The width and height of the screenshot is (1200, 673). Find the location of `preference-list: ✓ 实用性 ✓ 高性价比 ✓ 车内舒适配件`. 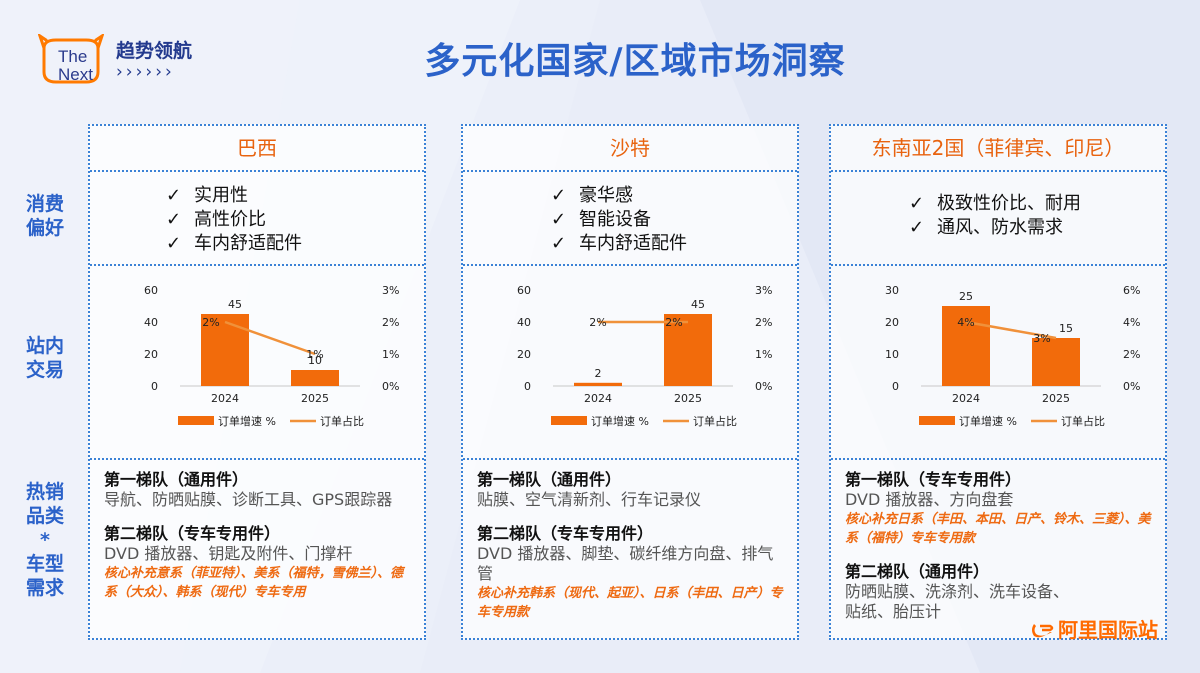

preference-list: ✓ 实用性 ✓ 高性价比 ✓ 车内舒适配件 is located at coordinates (257, 217).